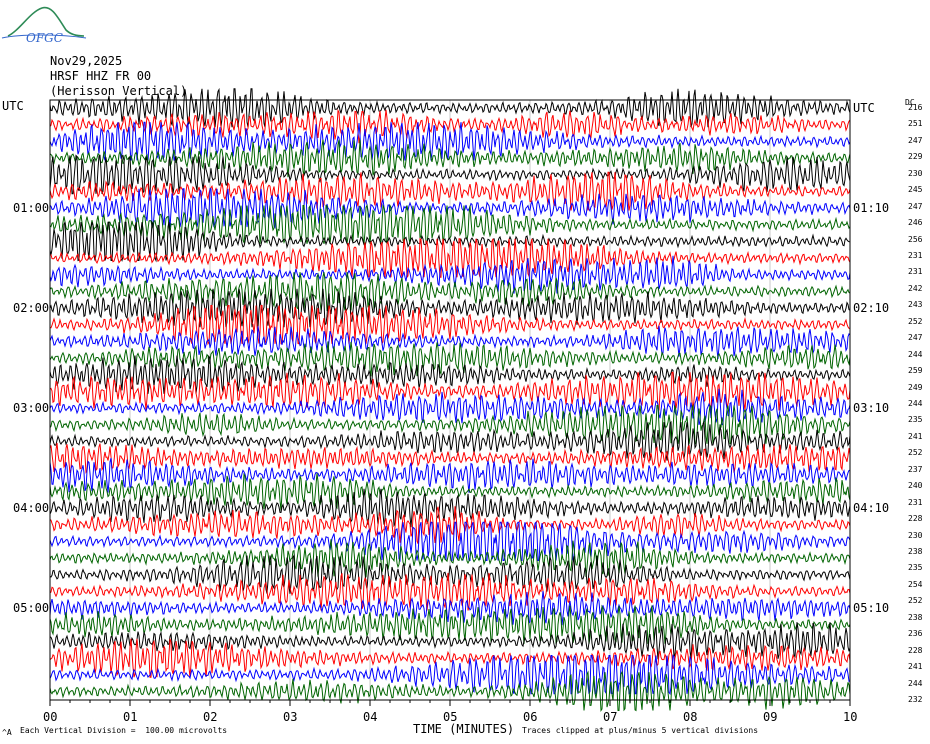 Image resolution: width=930 pixels, height=744 pixels. I want to click on dc-offset-label: 246, so click(915, 223).